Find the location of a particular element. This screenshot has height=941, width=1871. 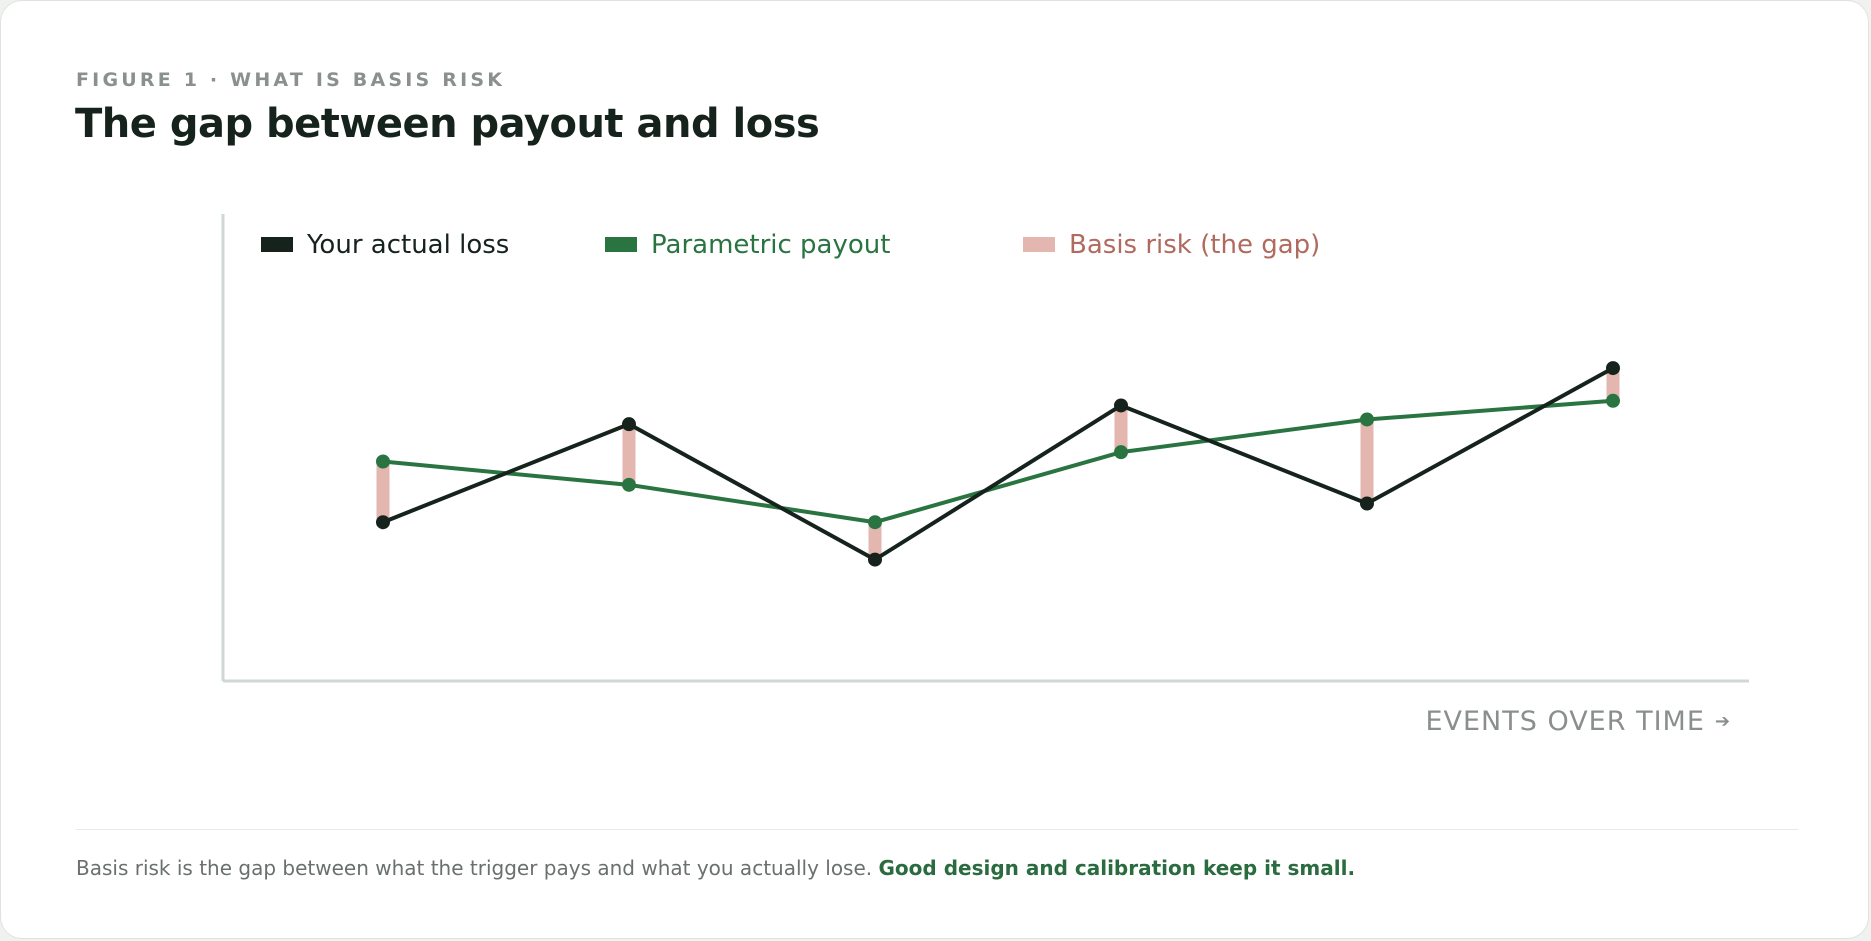

loss-series-line is located at coordinates (998, 464).